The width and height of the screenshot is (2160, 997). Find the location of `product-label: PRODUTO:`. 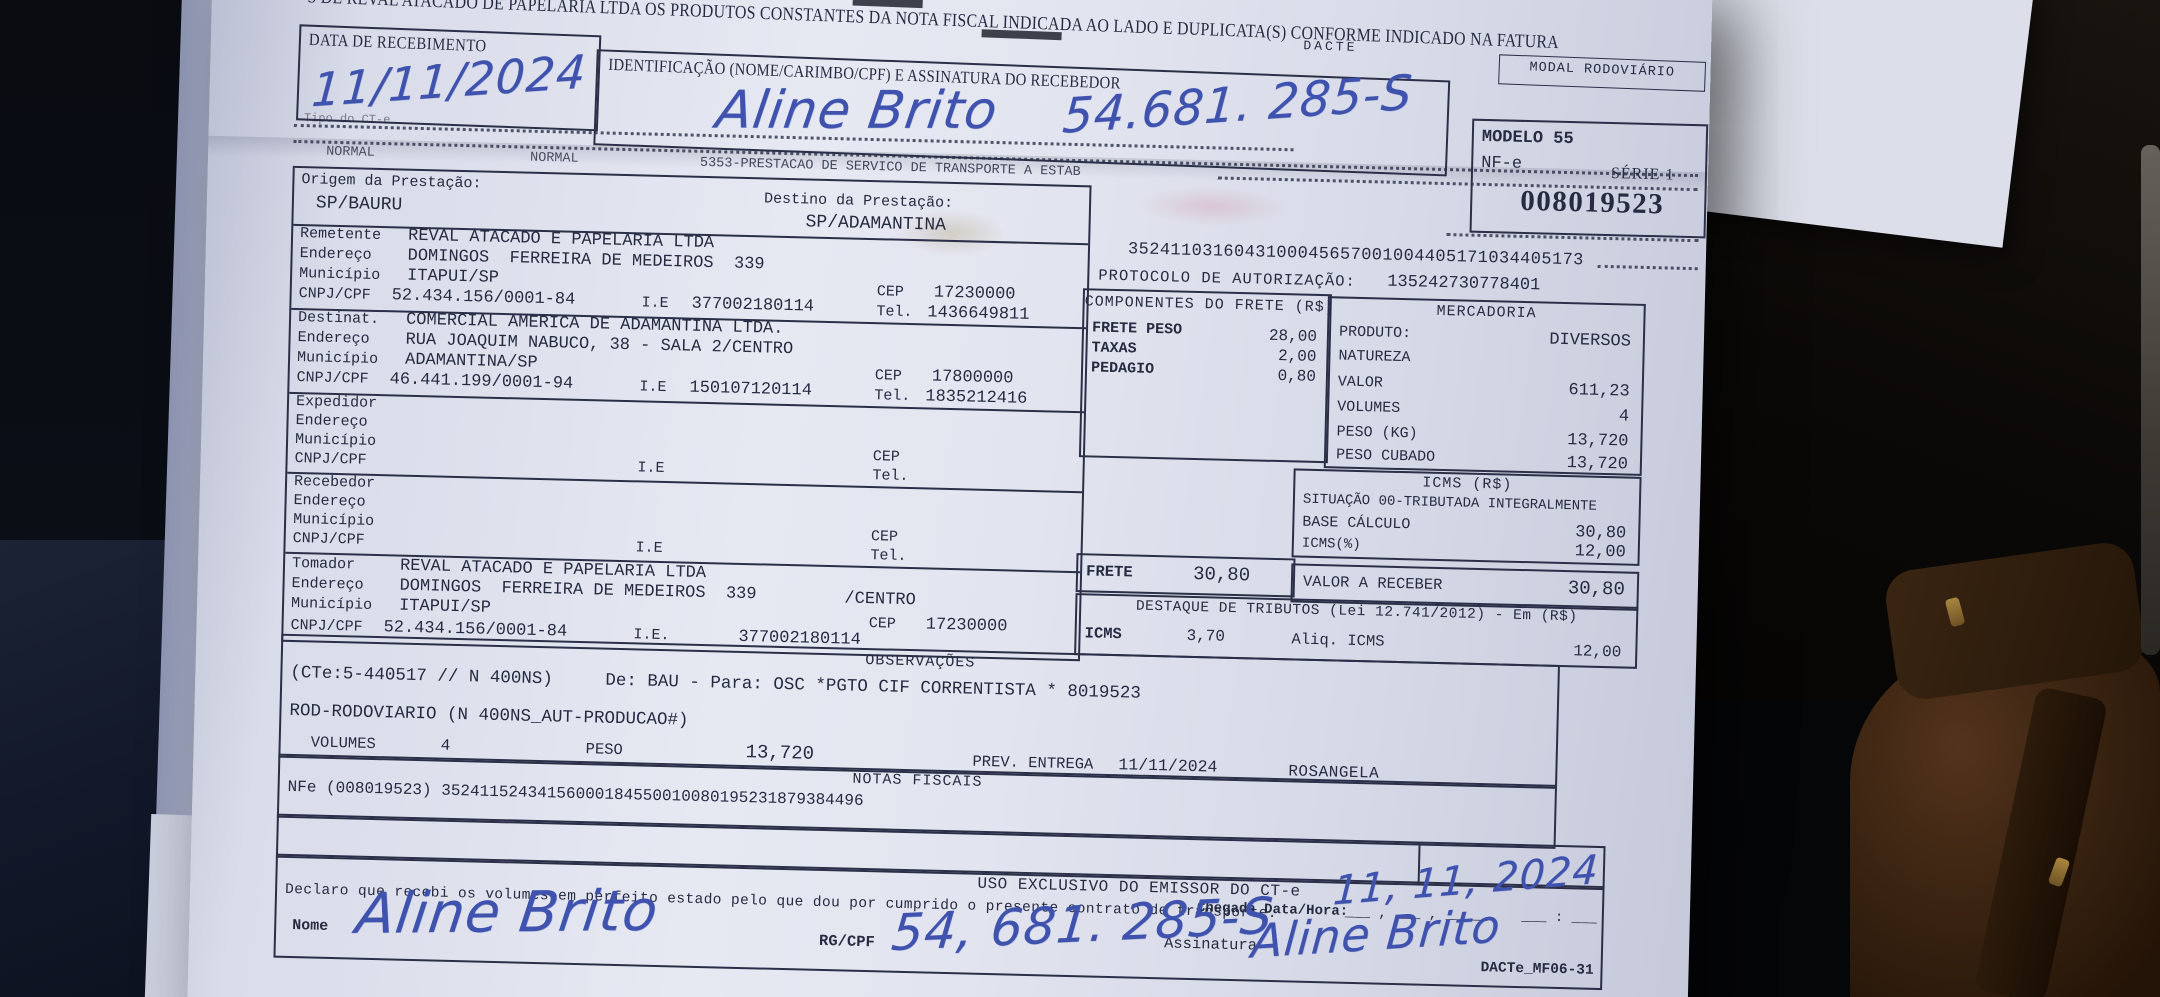

product-label: PRODUTO: is located at coordinates (1375, 333).